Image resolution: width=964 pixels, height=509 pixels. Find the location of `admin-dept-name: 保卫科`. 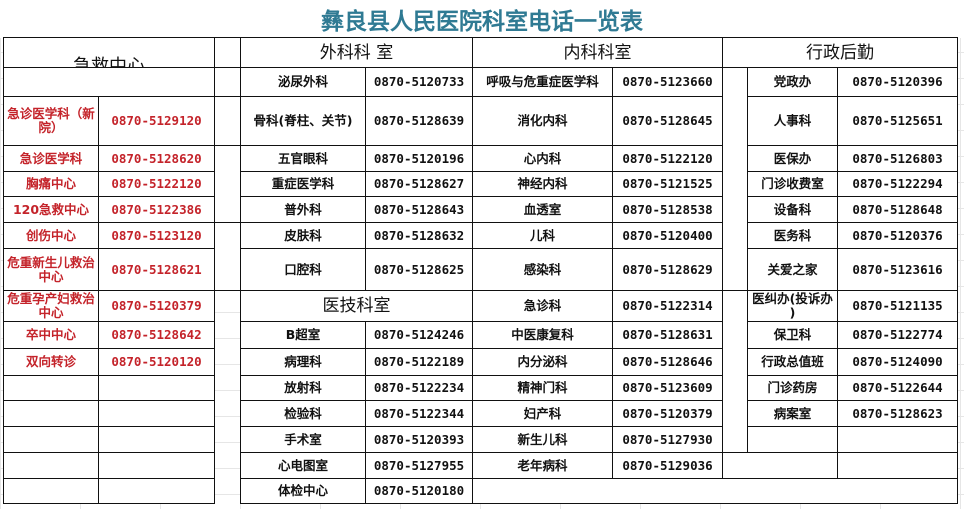

admin-dept-name: 保卫科 is located at coordinates (792, 335).